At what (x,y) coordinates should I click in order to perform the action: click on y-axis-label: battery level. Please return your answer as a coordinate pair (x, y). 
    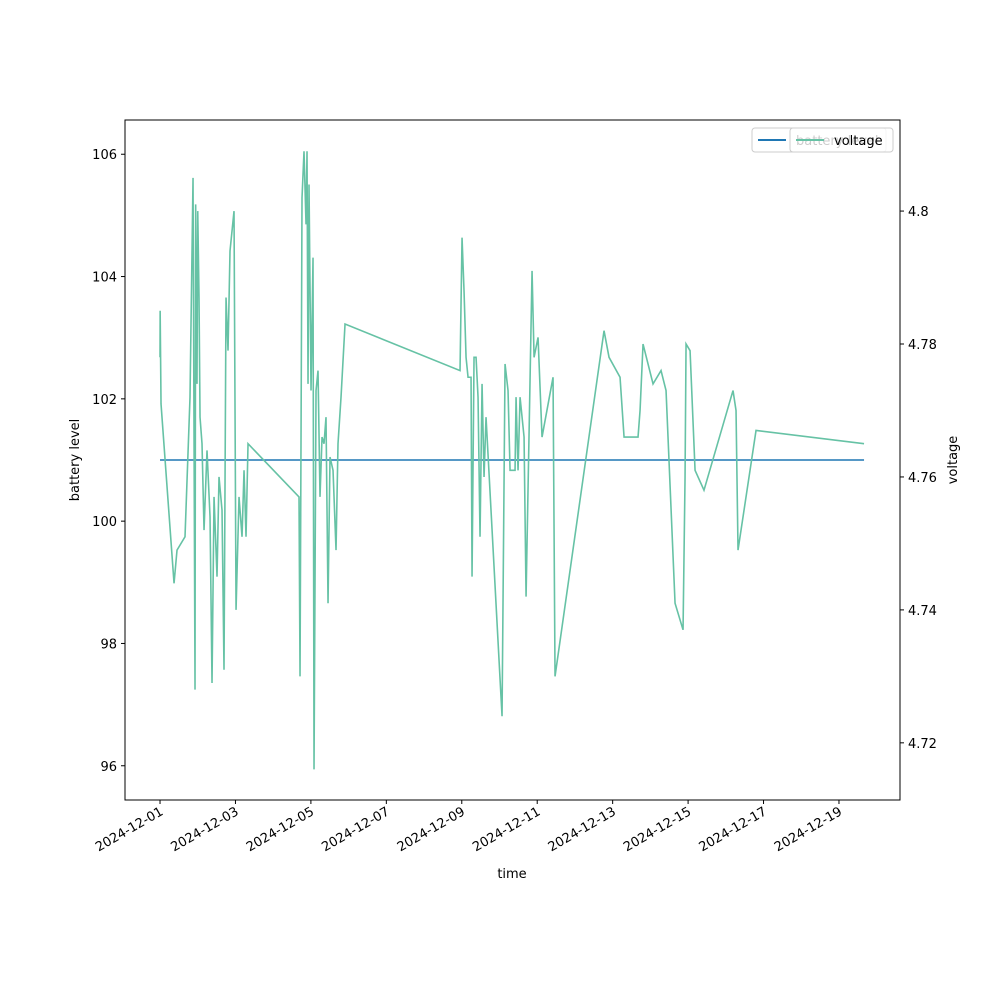
    Looking at the image, I should click on (75, 460).